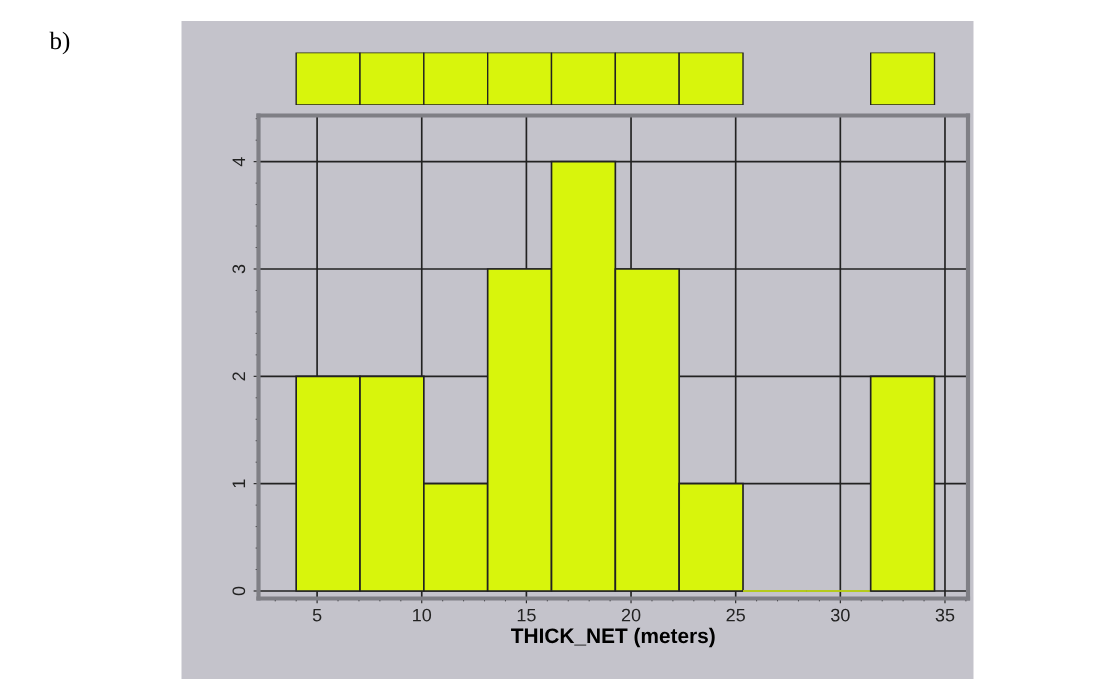  What do you see at coordinates (735, 615) in the screenshot?
I see `x-tick-label: 25` at bounding box center [735, 615].